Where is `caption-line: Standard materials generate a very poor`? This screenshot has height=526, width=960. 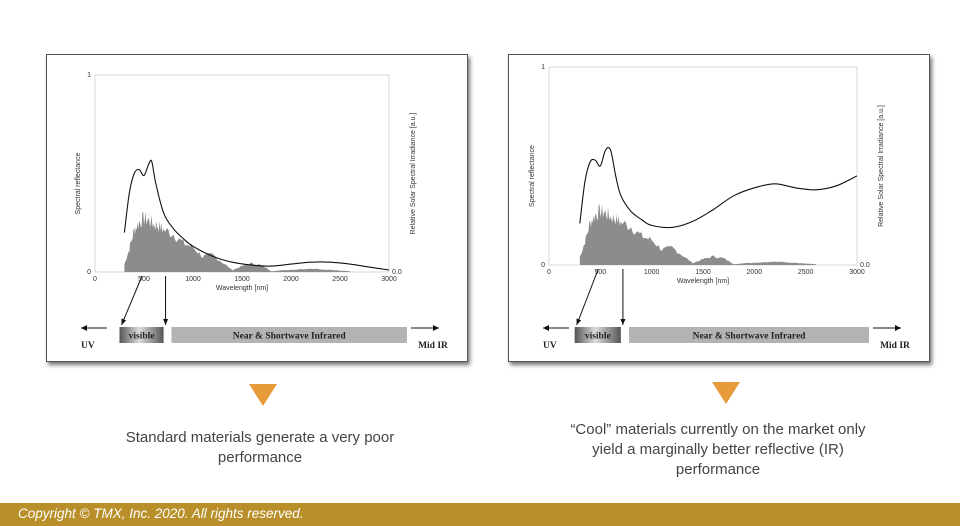 caption-line: Standard materials generate a very poor is located at coordinates (260, 437).